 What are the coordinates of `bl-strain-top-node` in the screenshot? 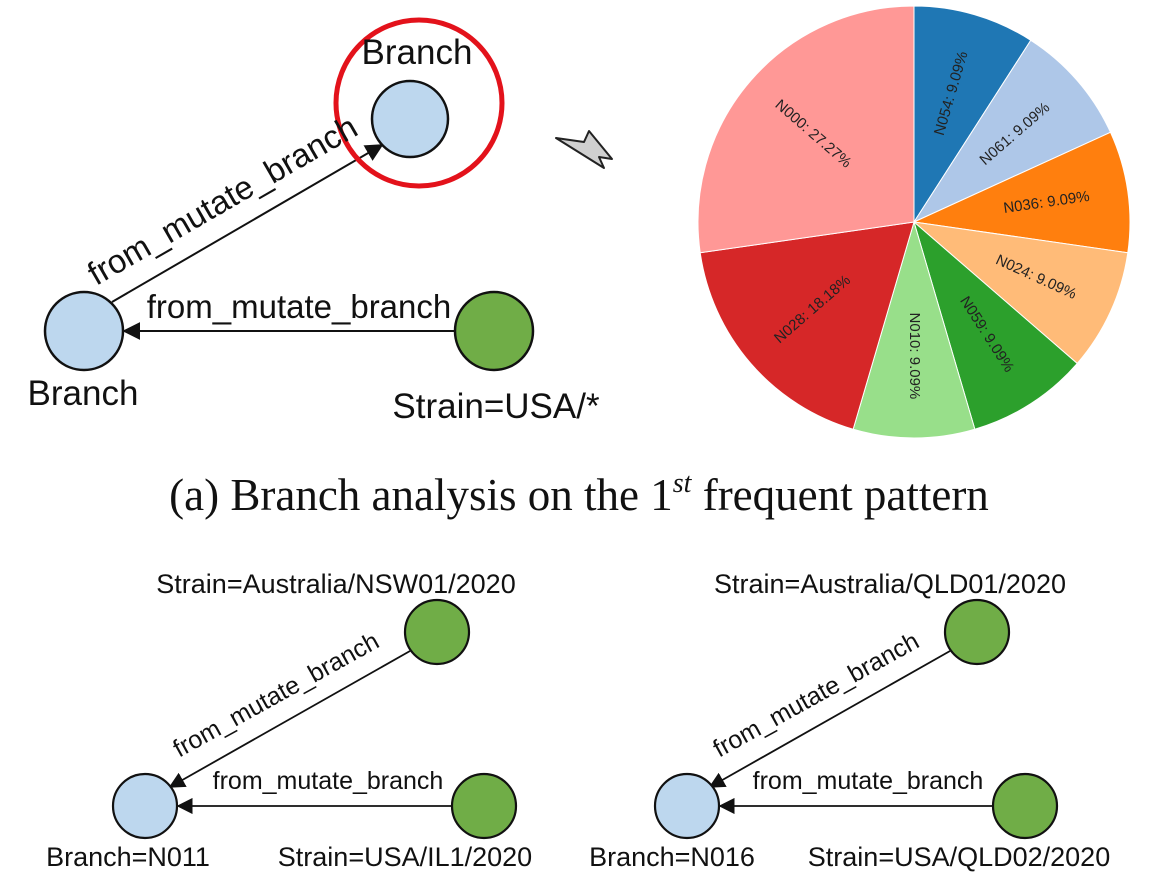 It's located at (437, 632).